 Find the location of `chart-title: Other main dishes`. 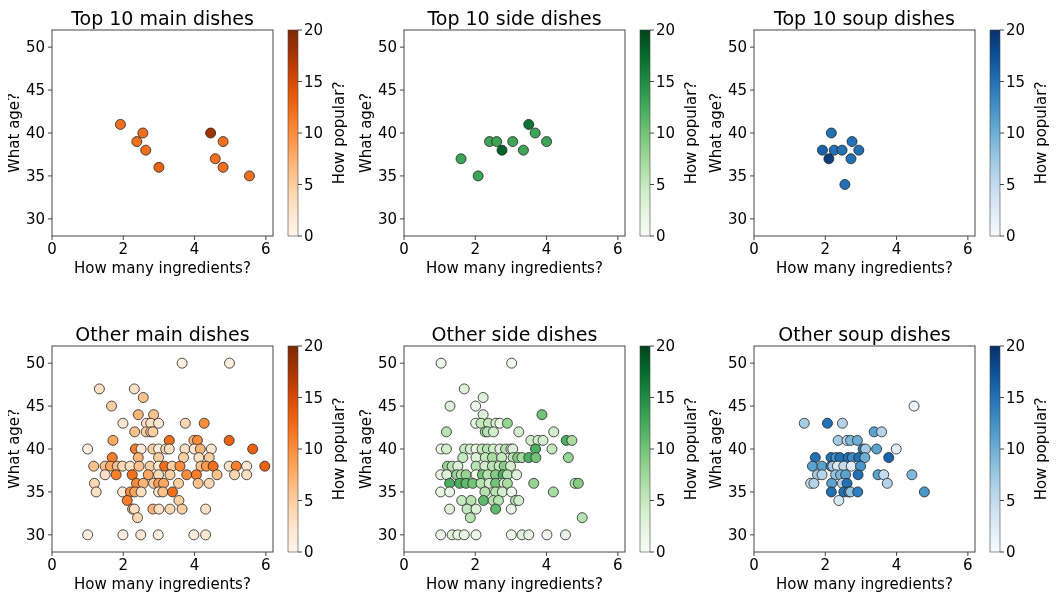

chart-title: Other main dishes is located at coordinates (162, 334).